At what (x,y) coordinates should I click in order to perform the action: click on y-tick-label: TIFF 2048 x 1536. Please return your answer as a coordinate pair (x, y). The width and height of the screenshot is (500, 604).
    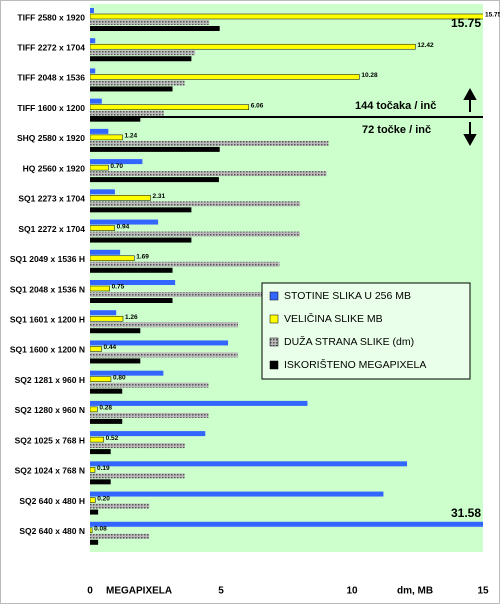
    Looking at the image, I should click on (51, 78).